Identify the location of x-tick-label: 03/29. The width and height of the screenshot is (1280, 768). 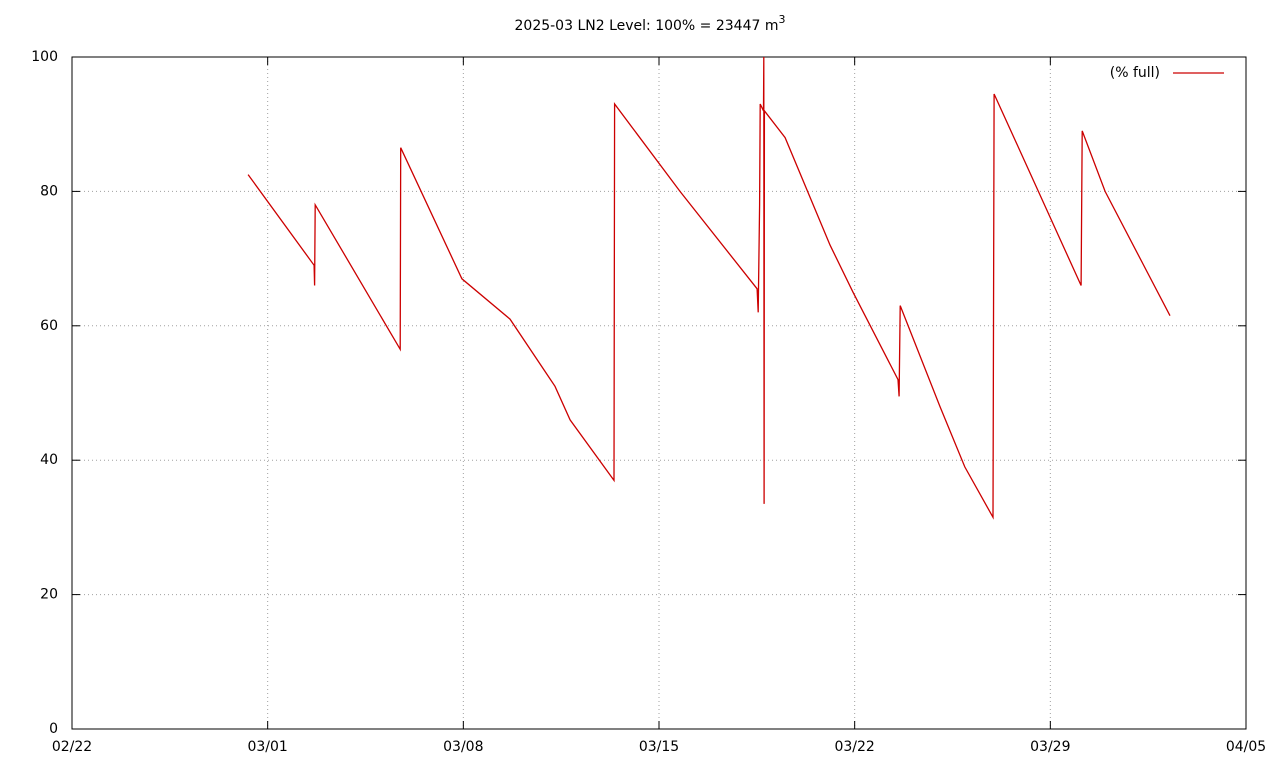
(1050, 747).